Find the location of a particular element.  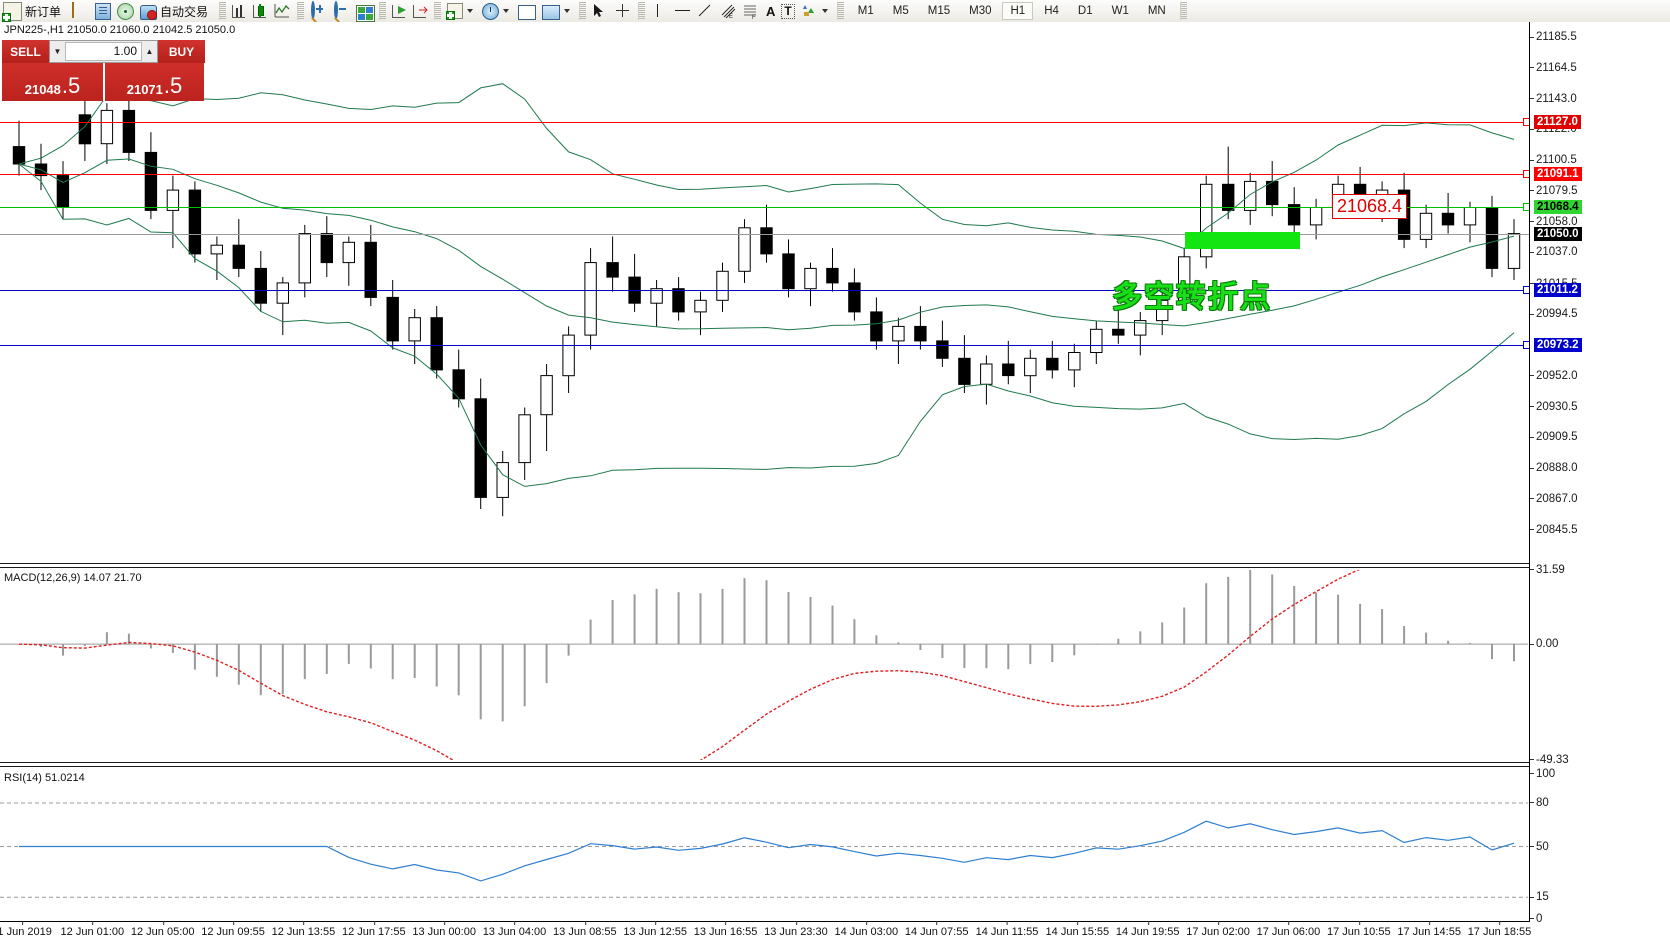

price-badge: 21011.2 is located at coordinates (1557, 289).